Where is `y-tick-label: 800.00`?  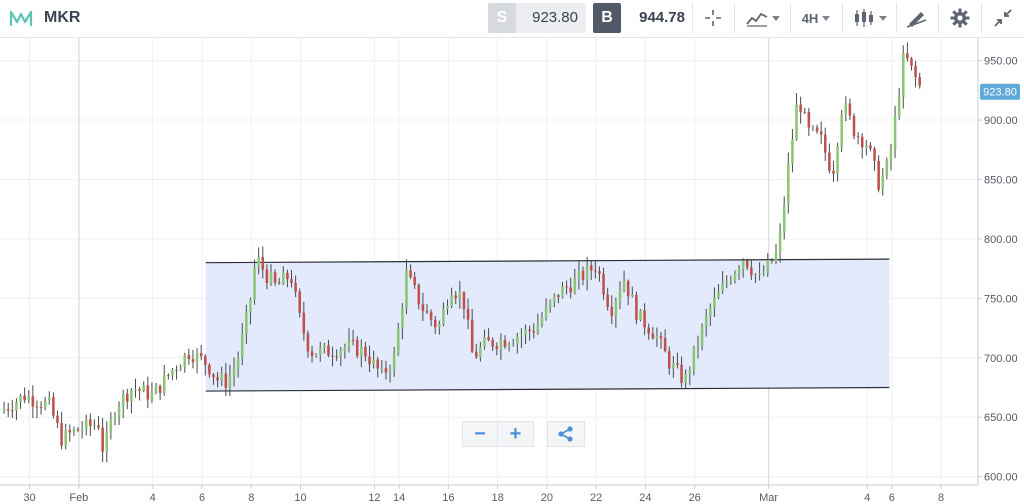
y-tick-label: 800.00 is located at coordinates (1001, 240).